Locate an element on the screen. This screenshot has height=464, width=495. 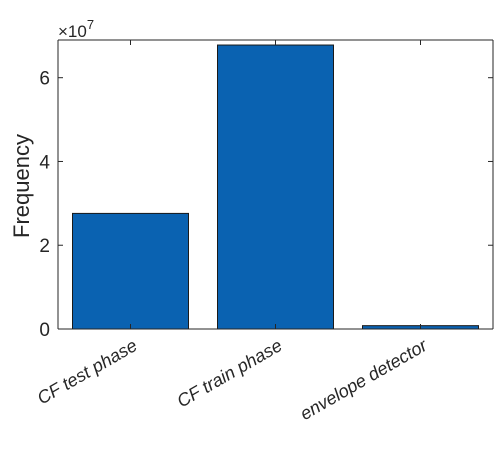
y-exponent-base: ×10 is located at coordinates (72, 31).